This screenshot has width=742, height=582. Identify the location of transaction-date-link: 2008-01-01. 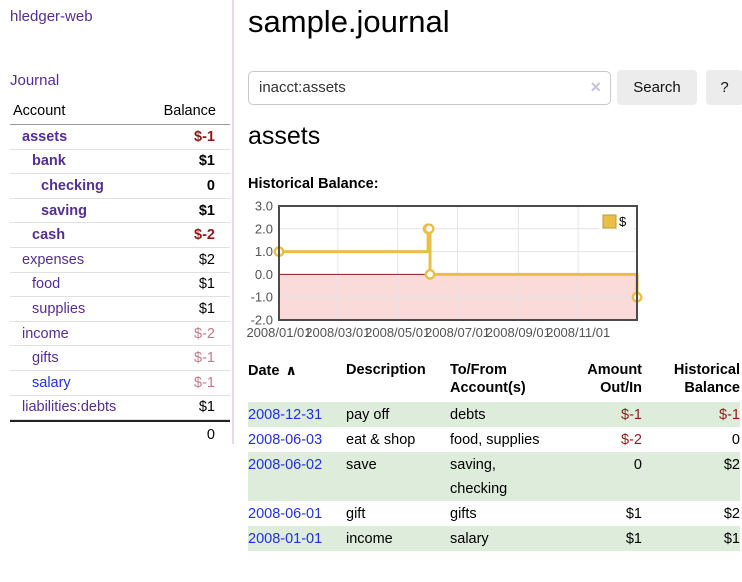
(285, 538).